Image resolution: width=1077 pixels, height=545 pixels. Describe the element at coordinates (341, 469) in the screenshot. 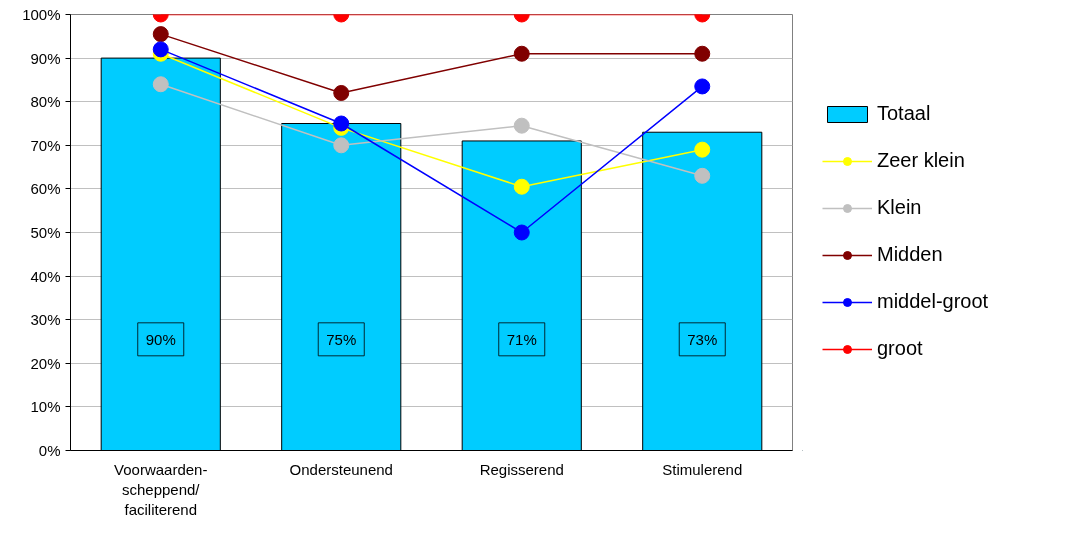

I see `x-tick-label: Ondersteunend` at that location.